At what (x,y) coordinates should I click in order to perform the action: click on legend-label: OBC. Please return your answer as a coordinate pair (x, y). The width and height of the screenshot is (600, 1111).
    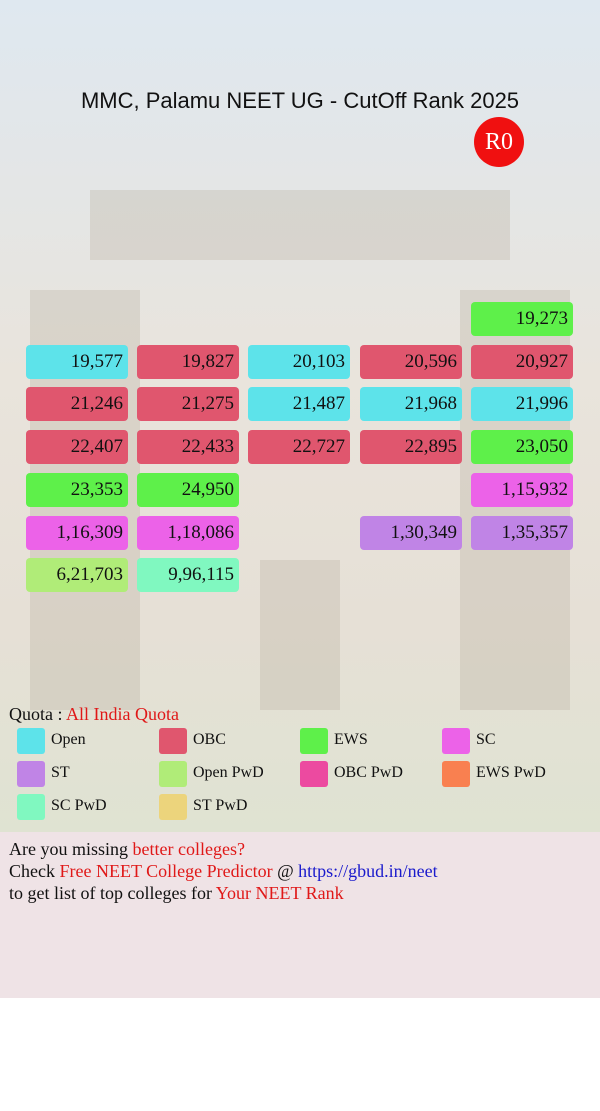
    Looking at the image, I should click on (209, 739).